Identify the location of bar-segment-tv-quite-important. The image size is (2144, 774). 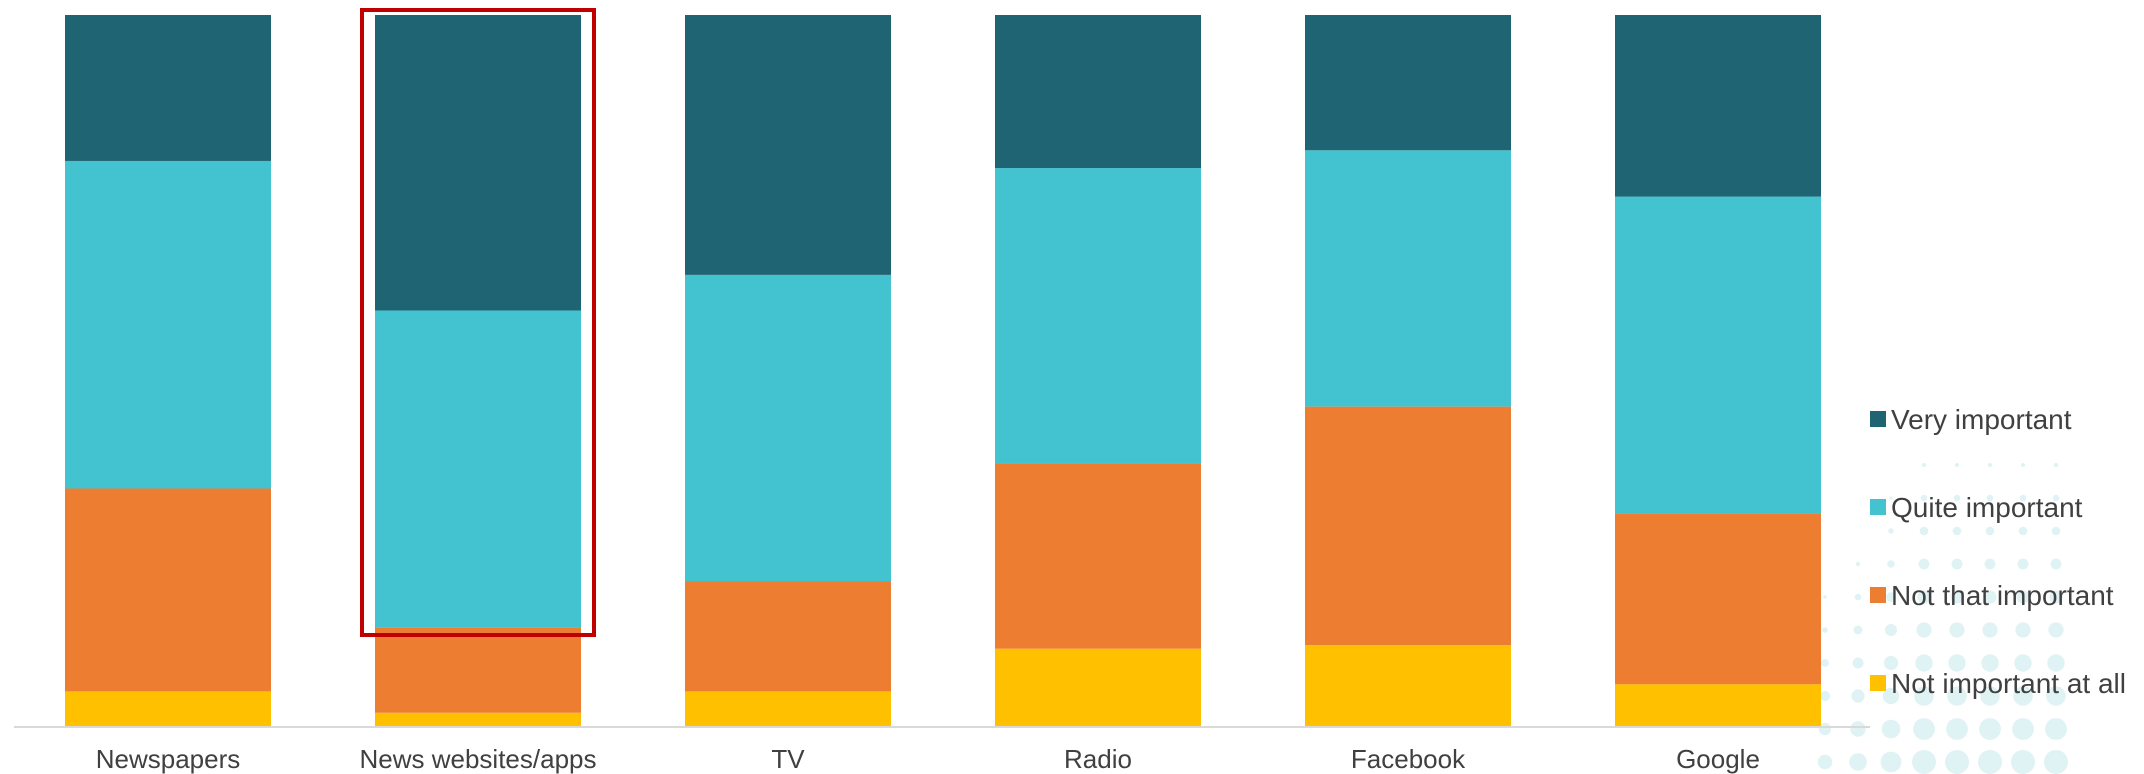
(788, 428).